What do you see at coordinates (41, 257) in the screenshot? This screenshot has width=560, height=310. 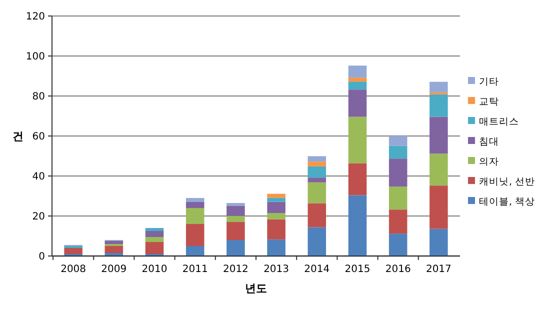 I see `y-tick-label: 0` at bounding box center [41, 257].